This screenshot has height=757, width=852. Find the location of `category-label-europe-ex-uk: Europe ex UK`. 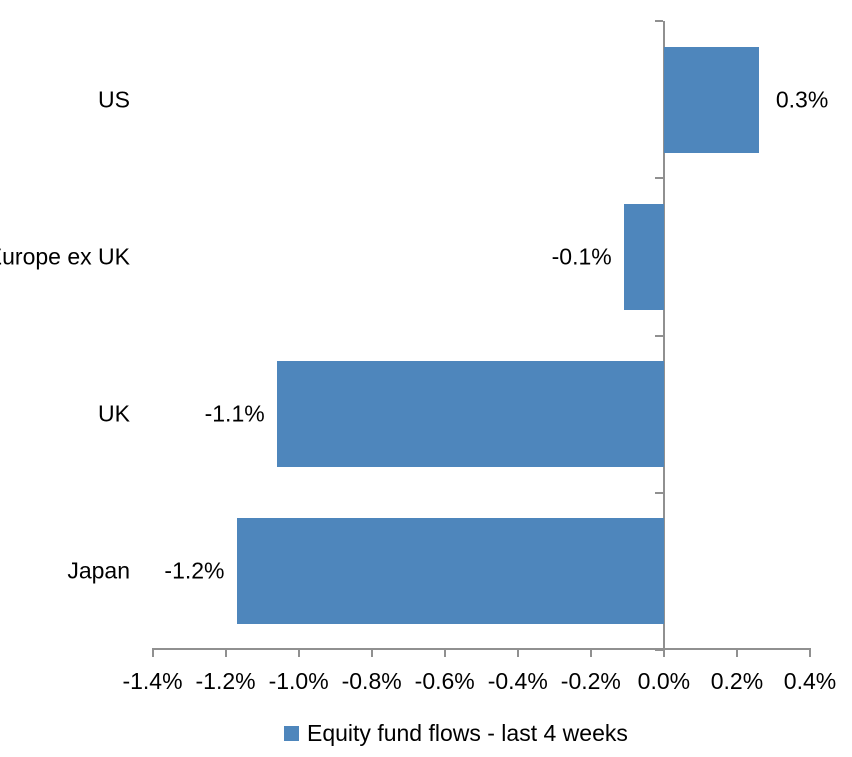

category-label-europe-ex-uk: Europe ex UK is located at coordinates (65, 256).